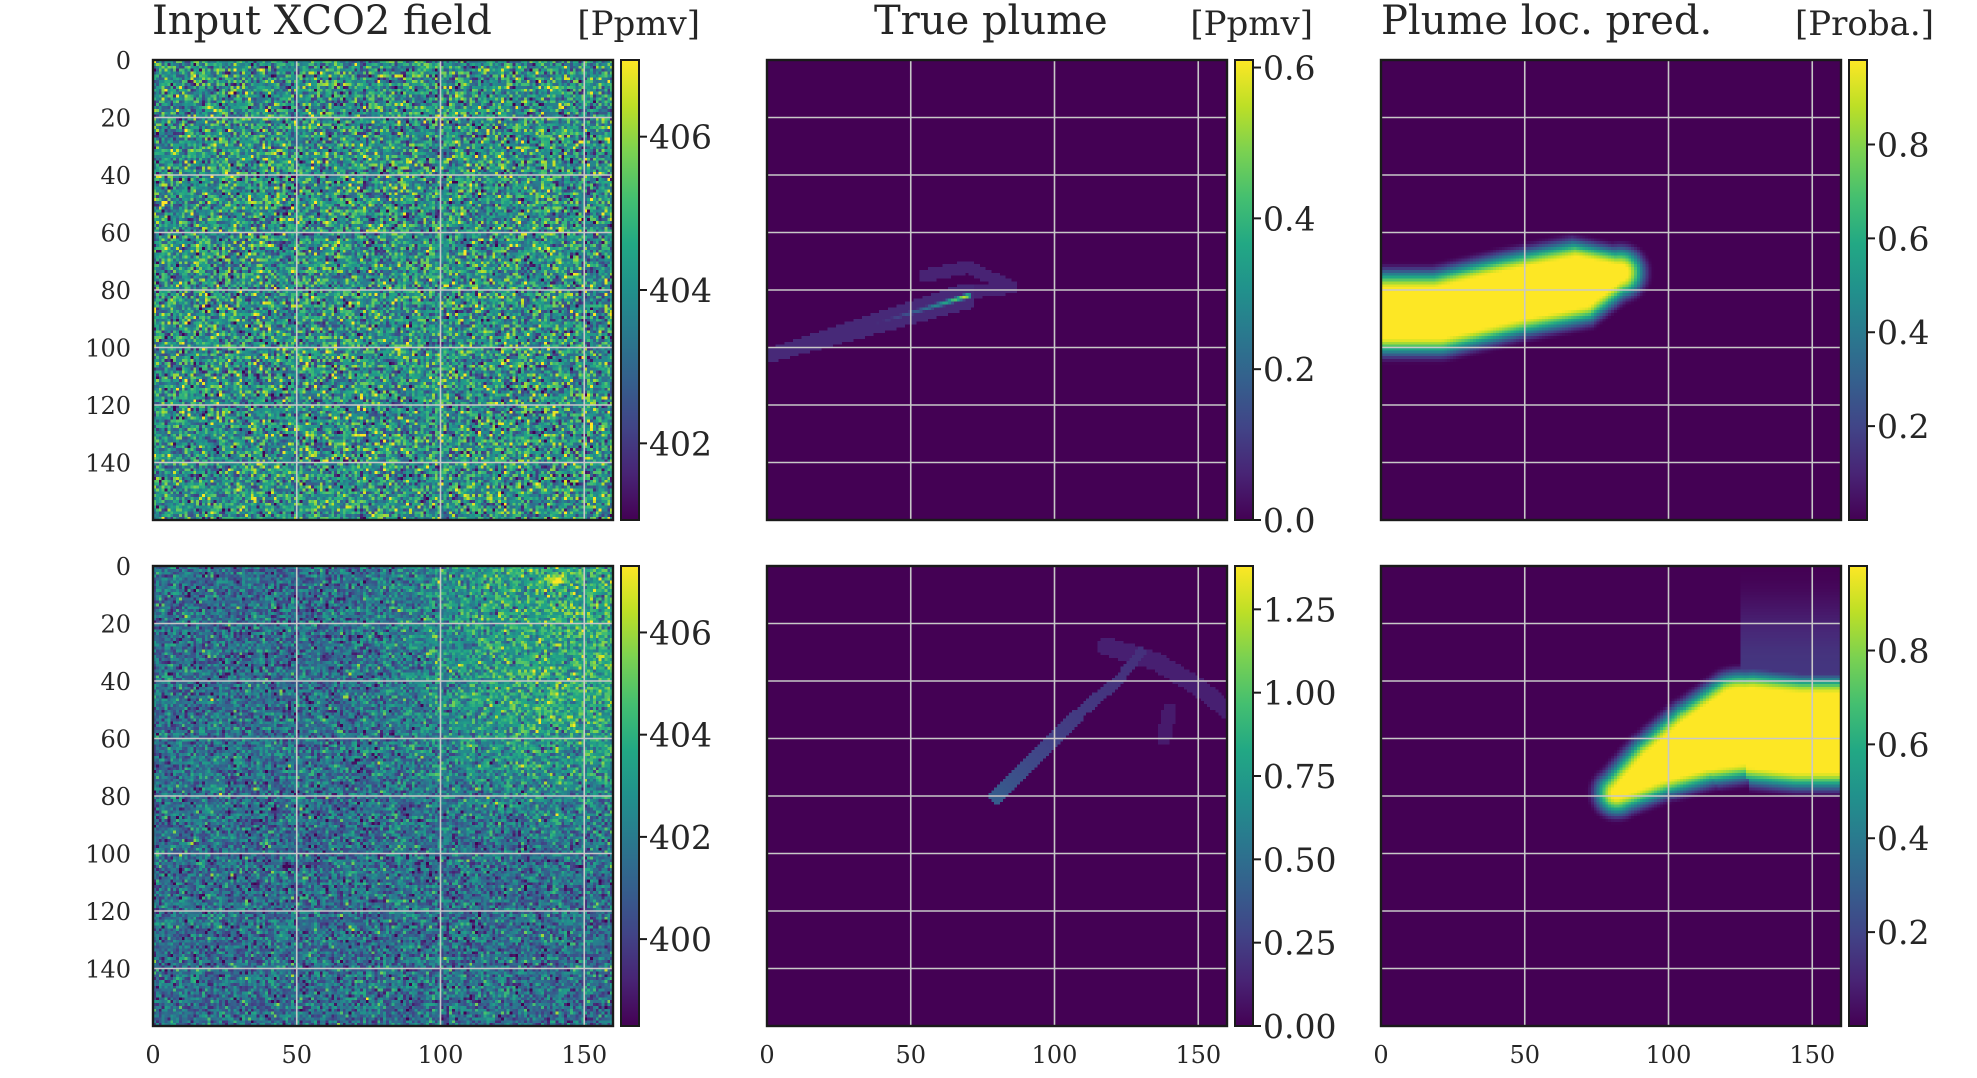 The height and width of the screenshot is (1078, 1977). Describe the element at coordinates (1251, 24) in the screenshot. I see `column-unit-true-plume: [Ppmv]` at that location.